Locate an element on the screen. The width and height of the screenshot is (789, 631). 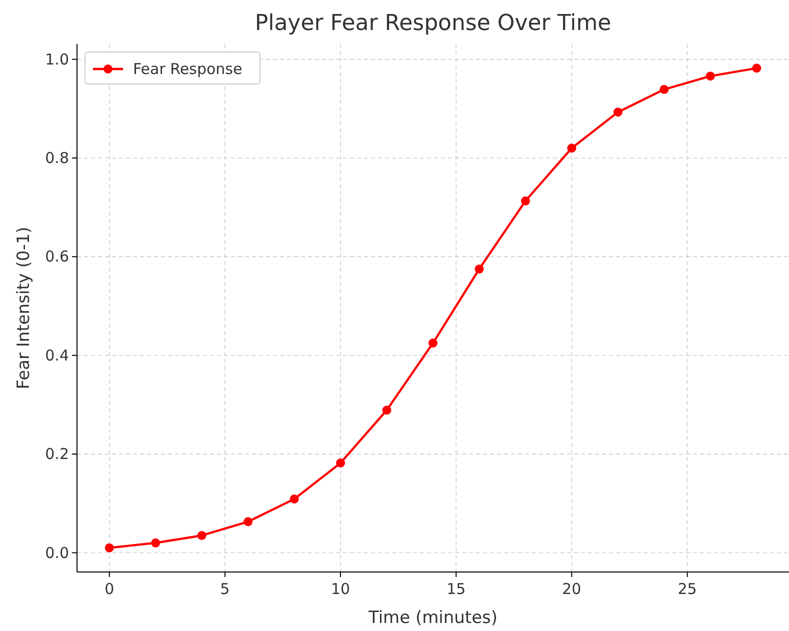
x-tick-label: 5 is located at coordinates (225, 589).